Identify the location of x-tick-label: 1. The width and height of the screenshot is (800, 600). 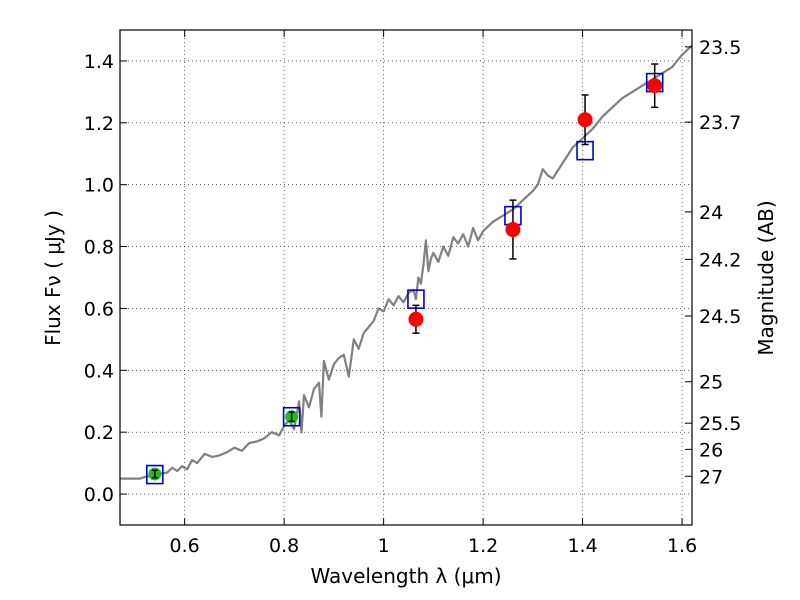
(384, 546).